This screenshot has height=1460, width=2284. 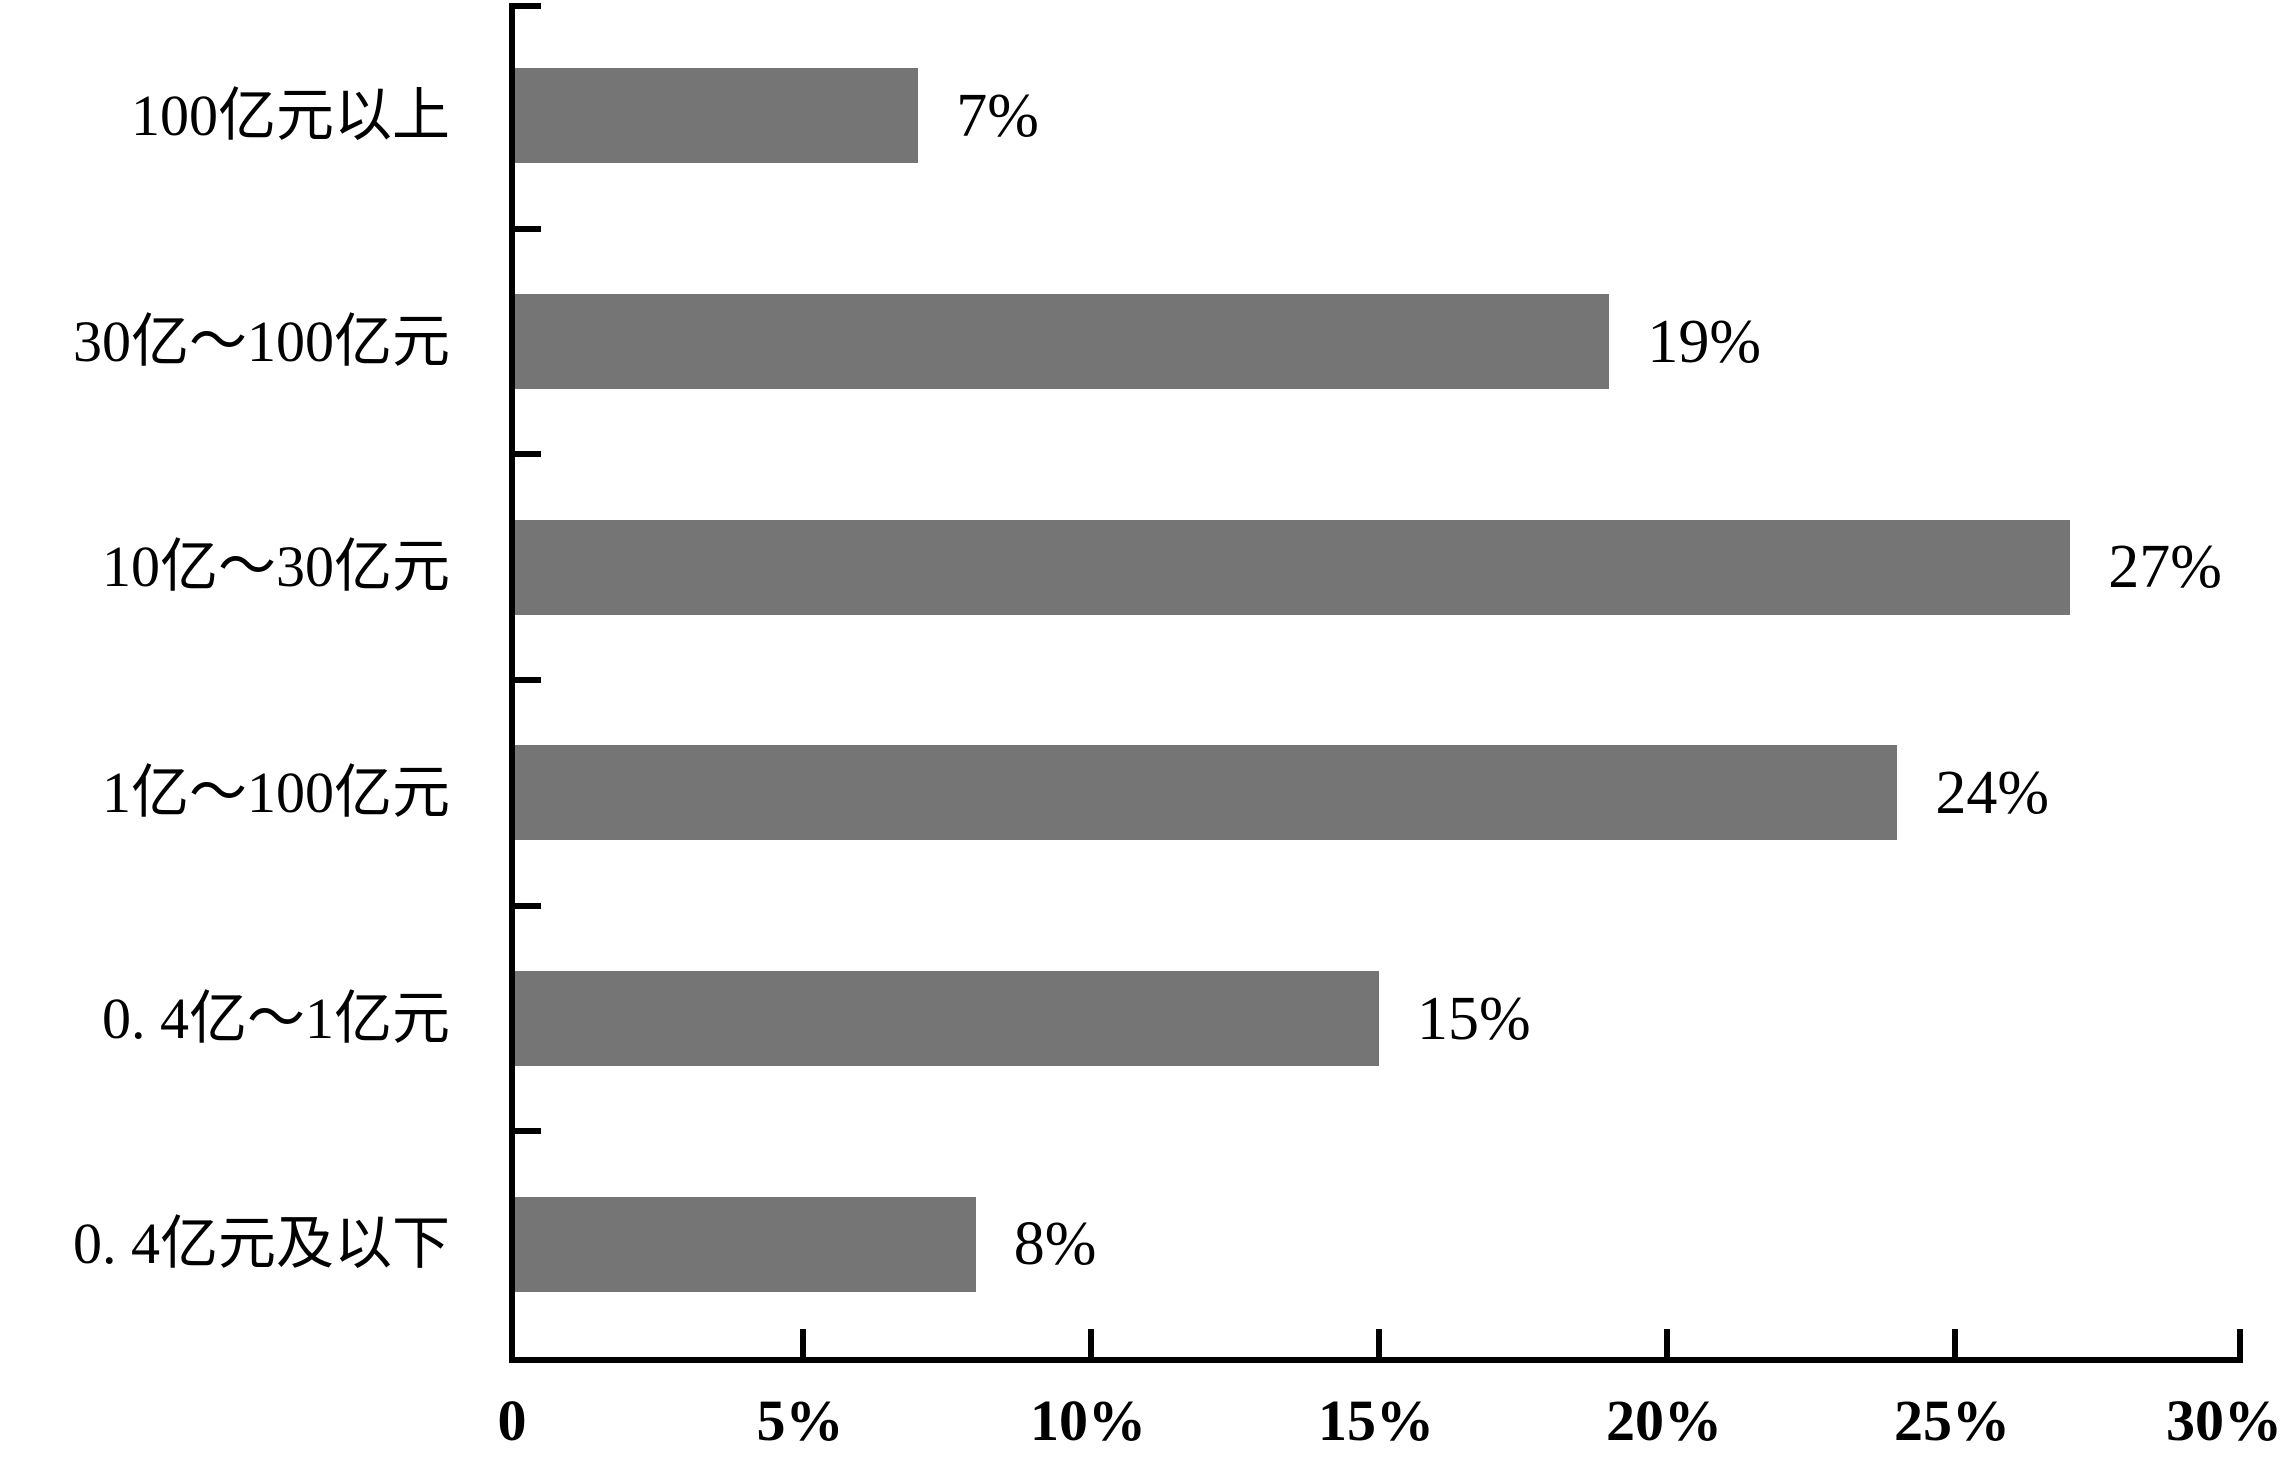 What do you see at coordinates (1992, 792) in the screenshot?
I see `value-label: 24%` at bounding box center [1992, 792].